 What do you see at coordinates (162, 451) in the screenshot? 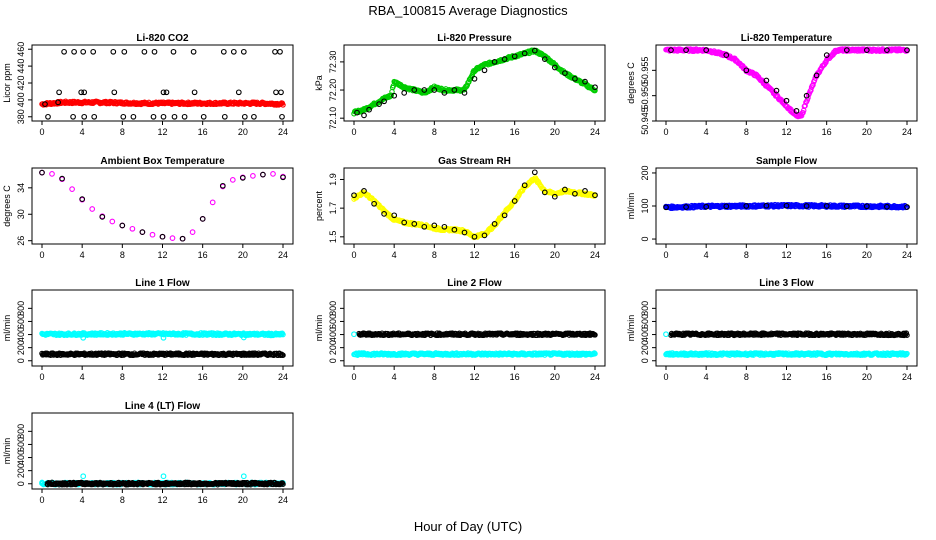
I see `plot-frame` at bounding box center [162, 451].